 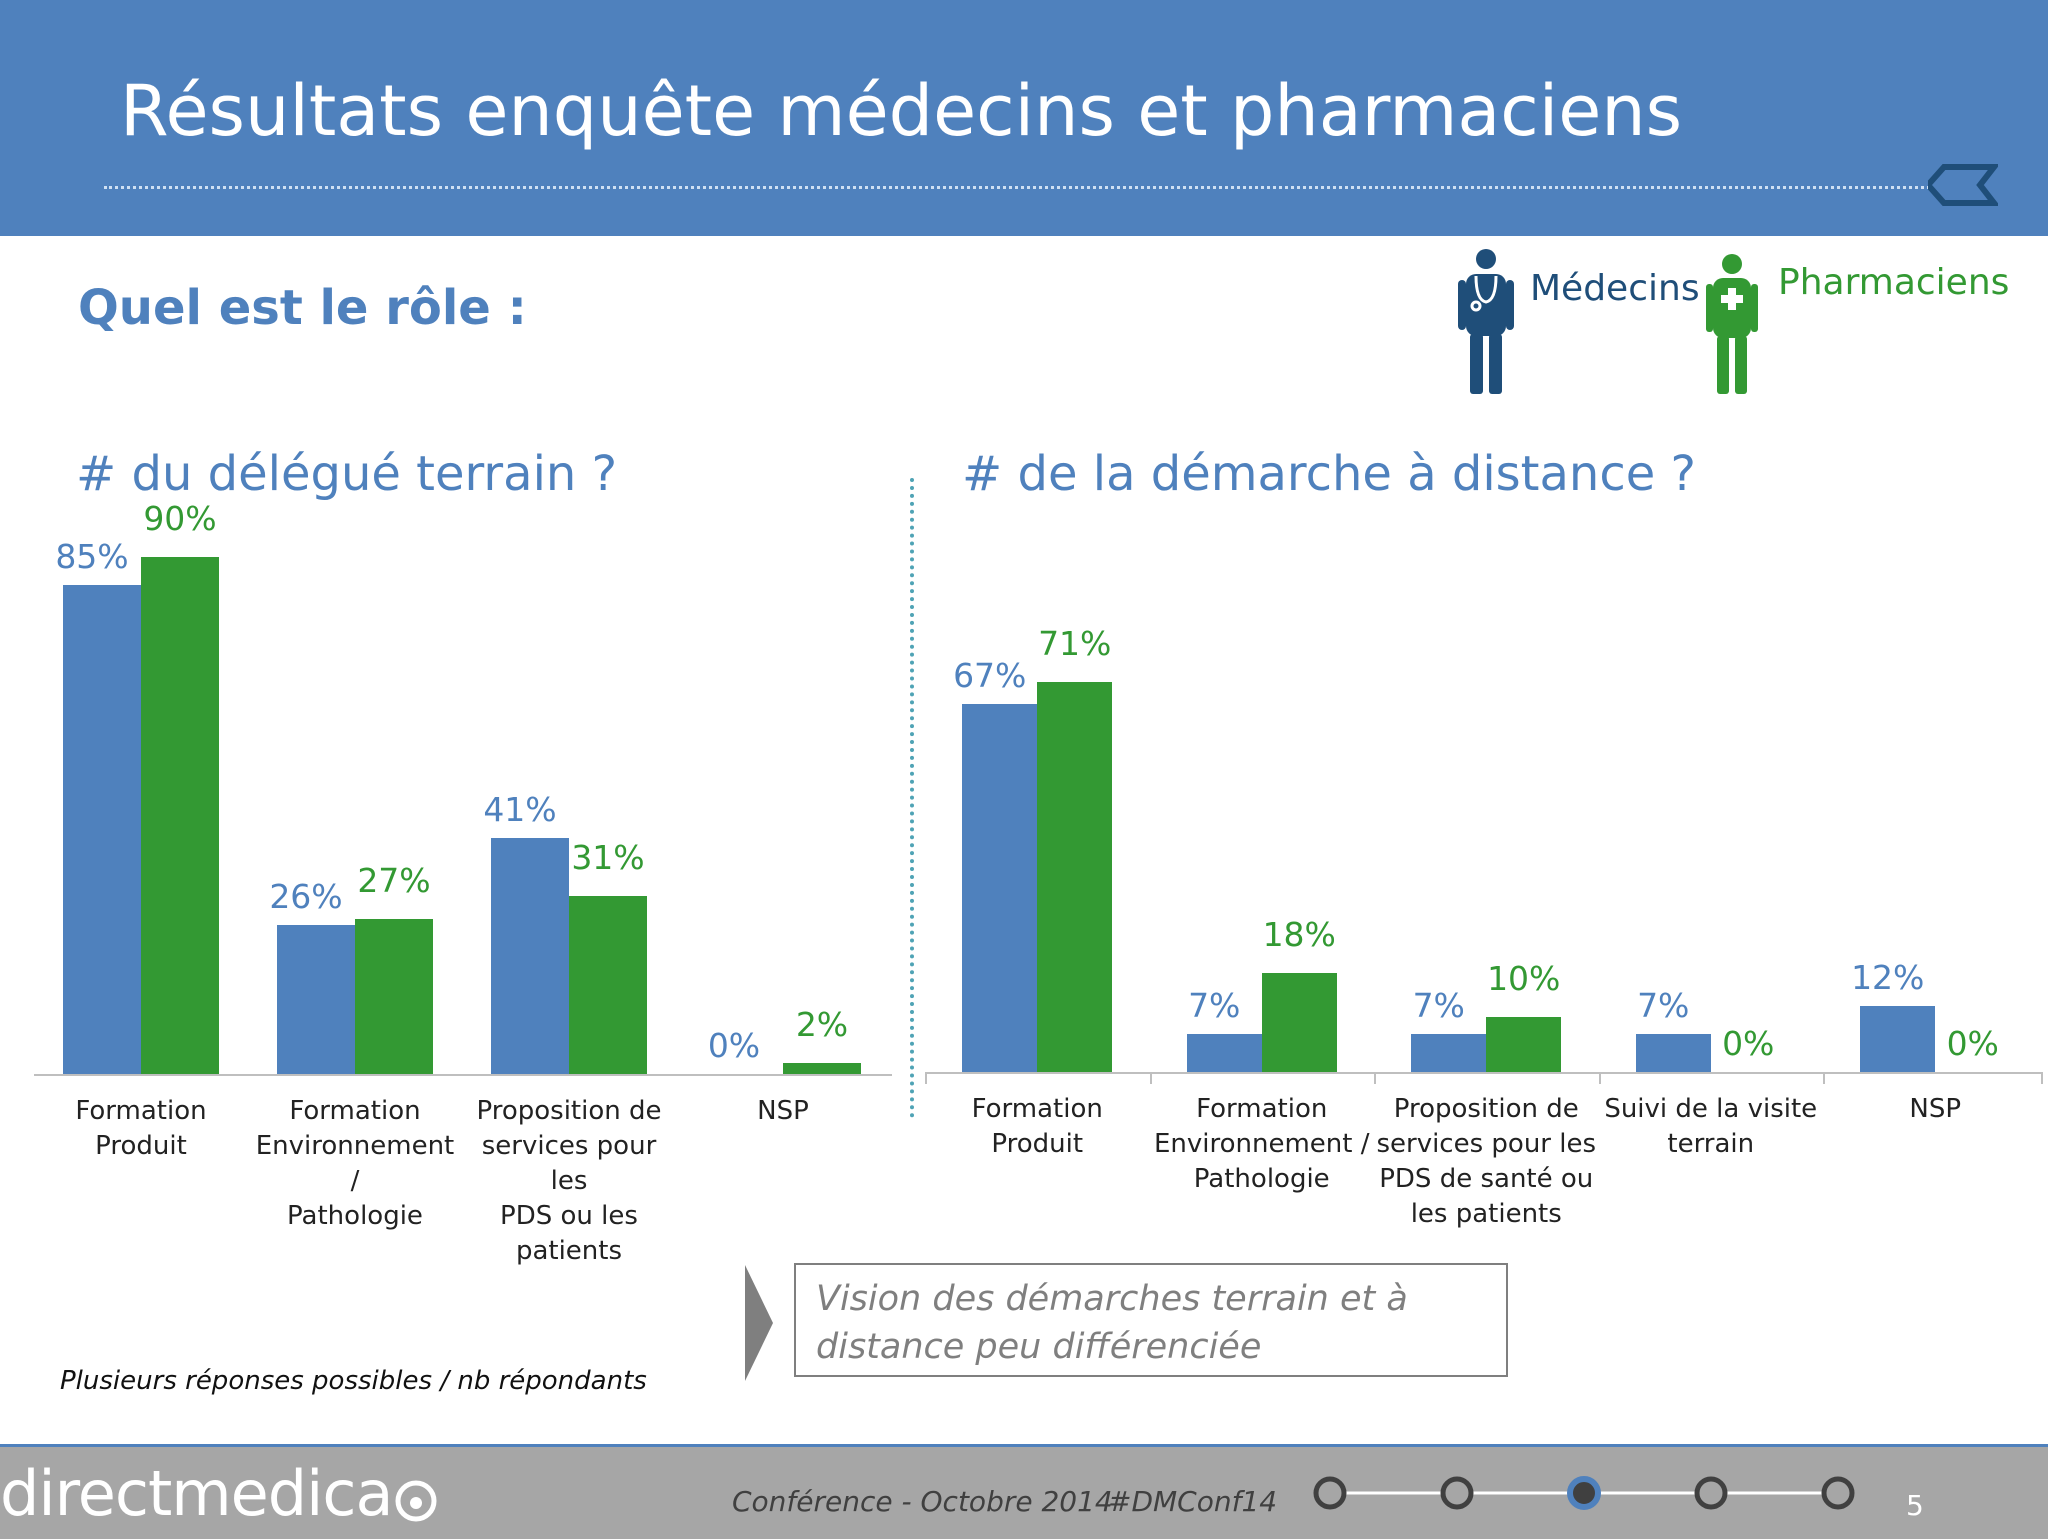 What do you see at coordinates (92, 557) in the screenshot?
I see `data-label: 85%` at bounding box center [92, 557].